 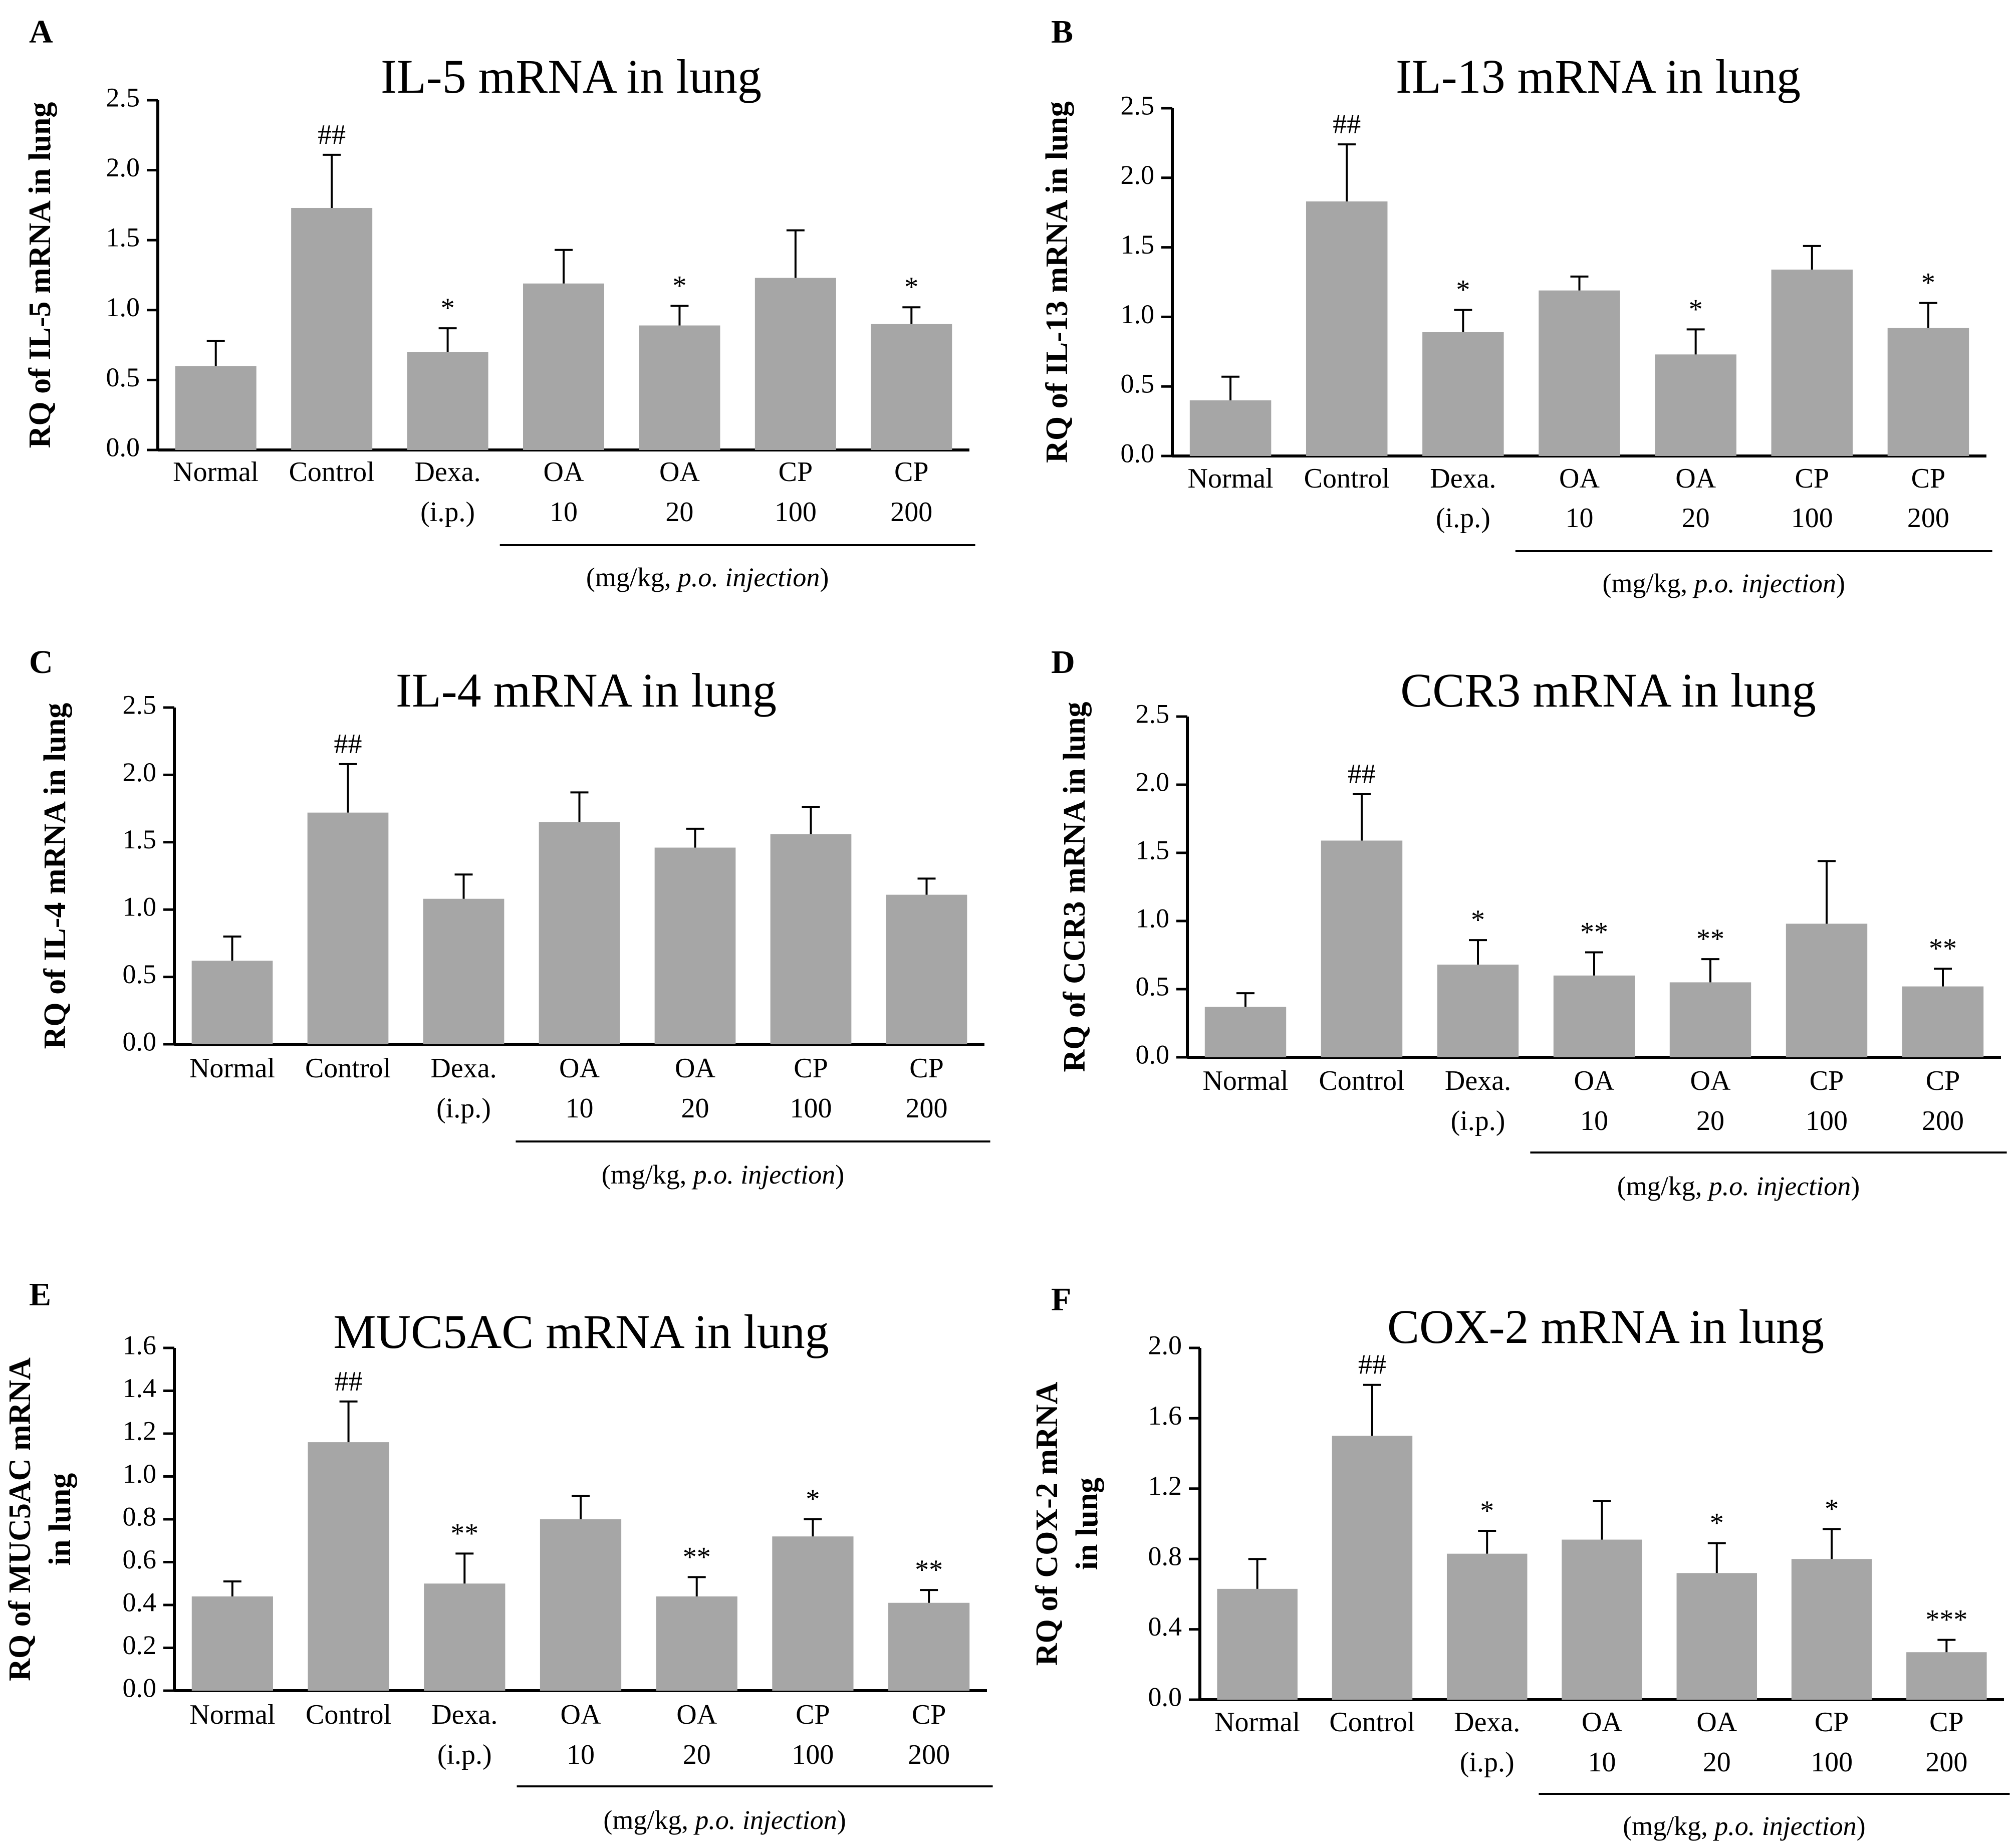 I want to click on chart-title: COX-2 mRNA in lung, so click(x=1605, y=1326).